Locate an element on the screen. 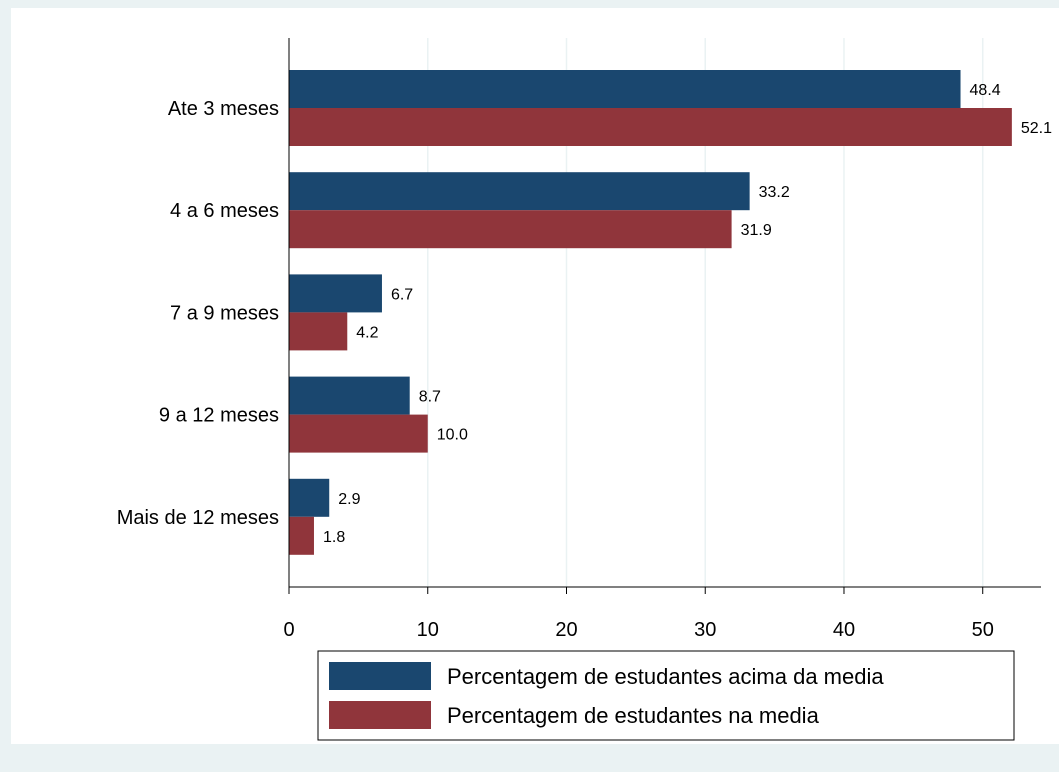 The height and width of the screenshot is (772, 1059). bar-value-label: 1.8 is located at coordinates (334, 537).